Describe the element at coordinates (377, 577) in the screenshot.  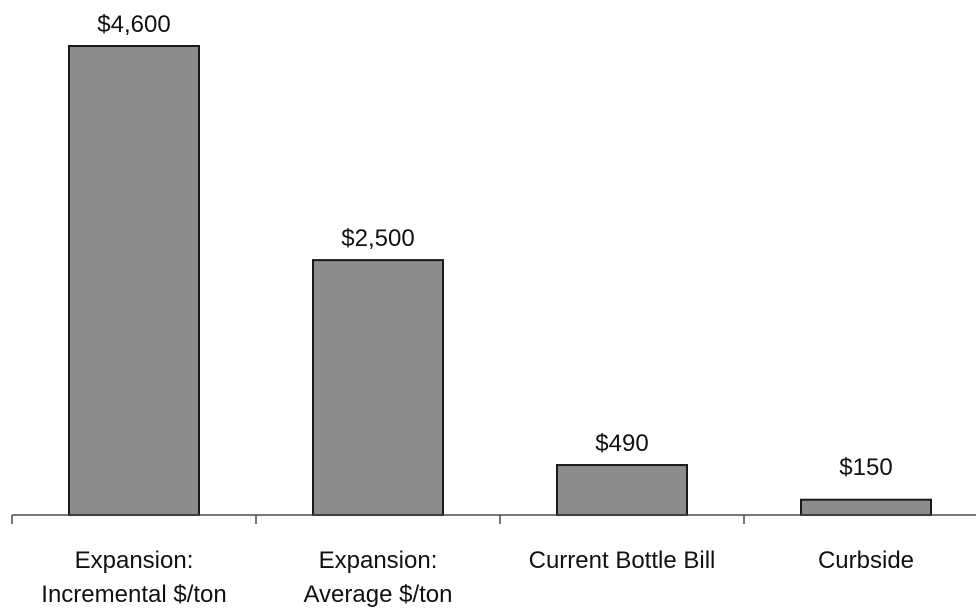
I see `category-label: Expansion: Average $/ton` at that location.